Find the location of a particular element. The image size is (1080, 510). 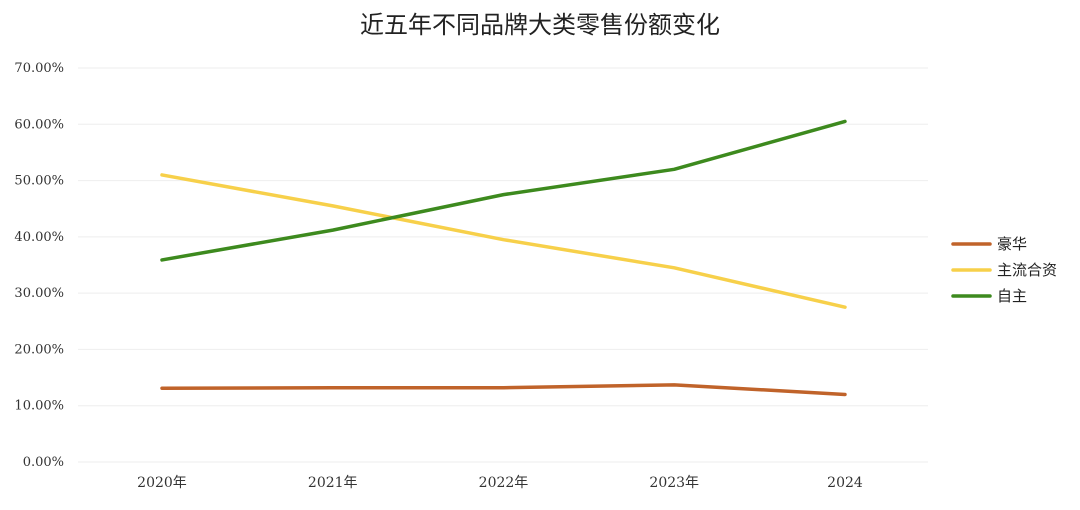

y-tick-label: 0.00% is located at coordinates (43, 462).